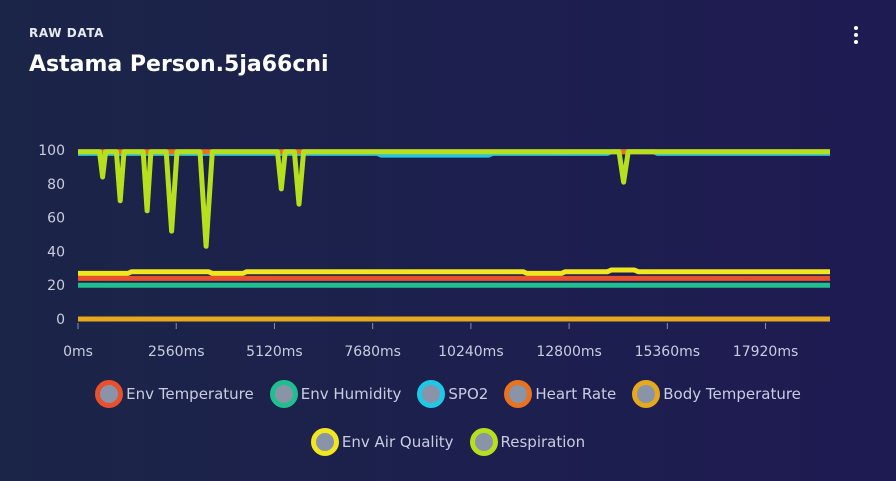 This screenshot has height=481, width=896. I want to click on card-title: Astama Person.5ja66cni, so click(179, 64).